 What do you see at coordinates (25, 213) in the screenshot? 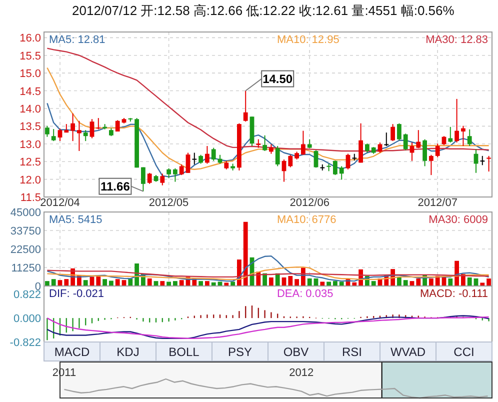
I see `y-tick-label: 45000` at bounding box center [25, 213].